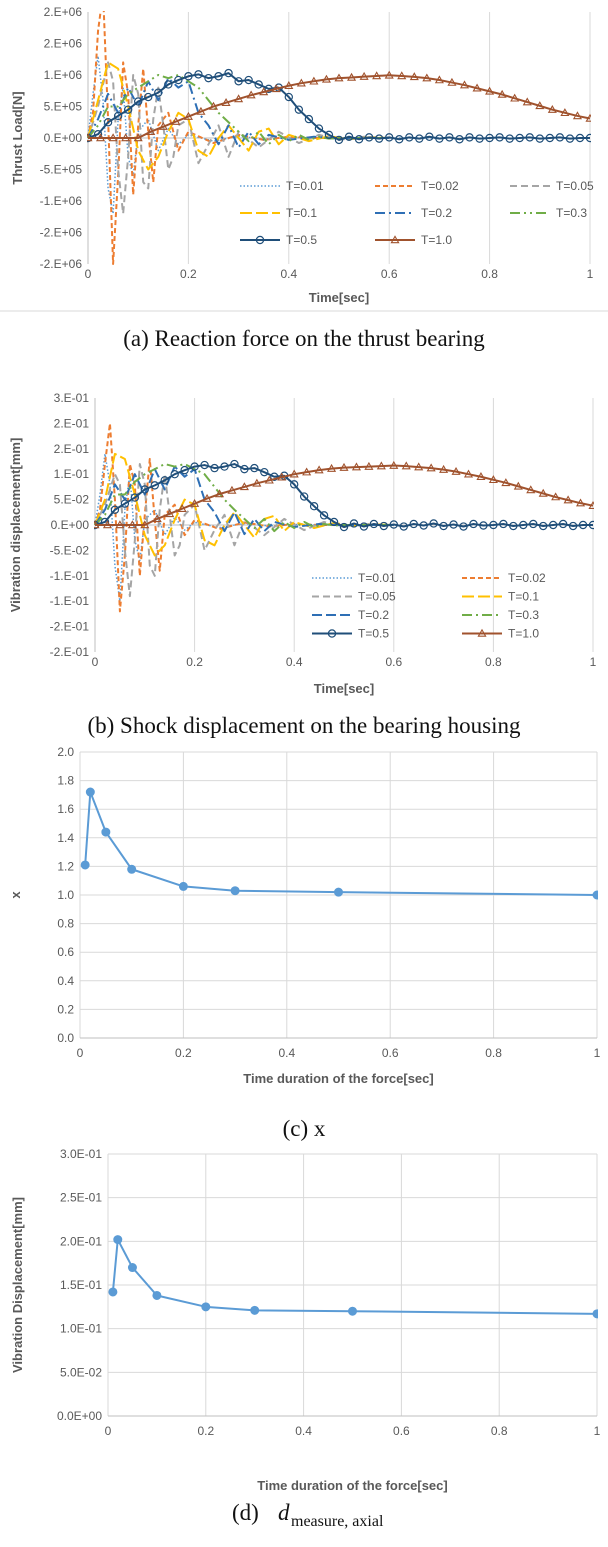 The image size is (608, 1547). Describe the element at coordinates (395, 239) in the screenshot. I see `legend-marker` at that location.